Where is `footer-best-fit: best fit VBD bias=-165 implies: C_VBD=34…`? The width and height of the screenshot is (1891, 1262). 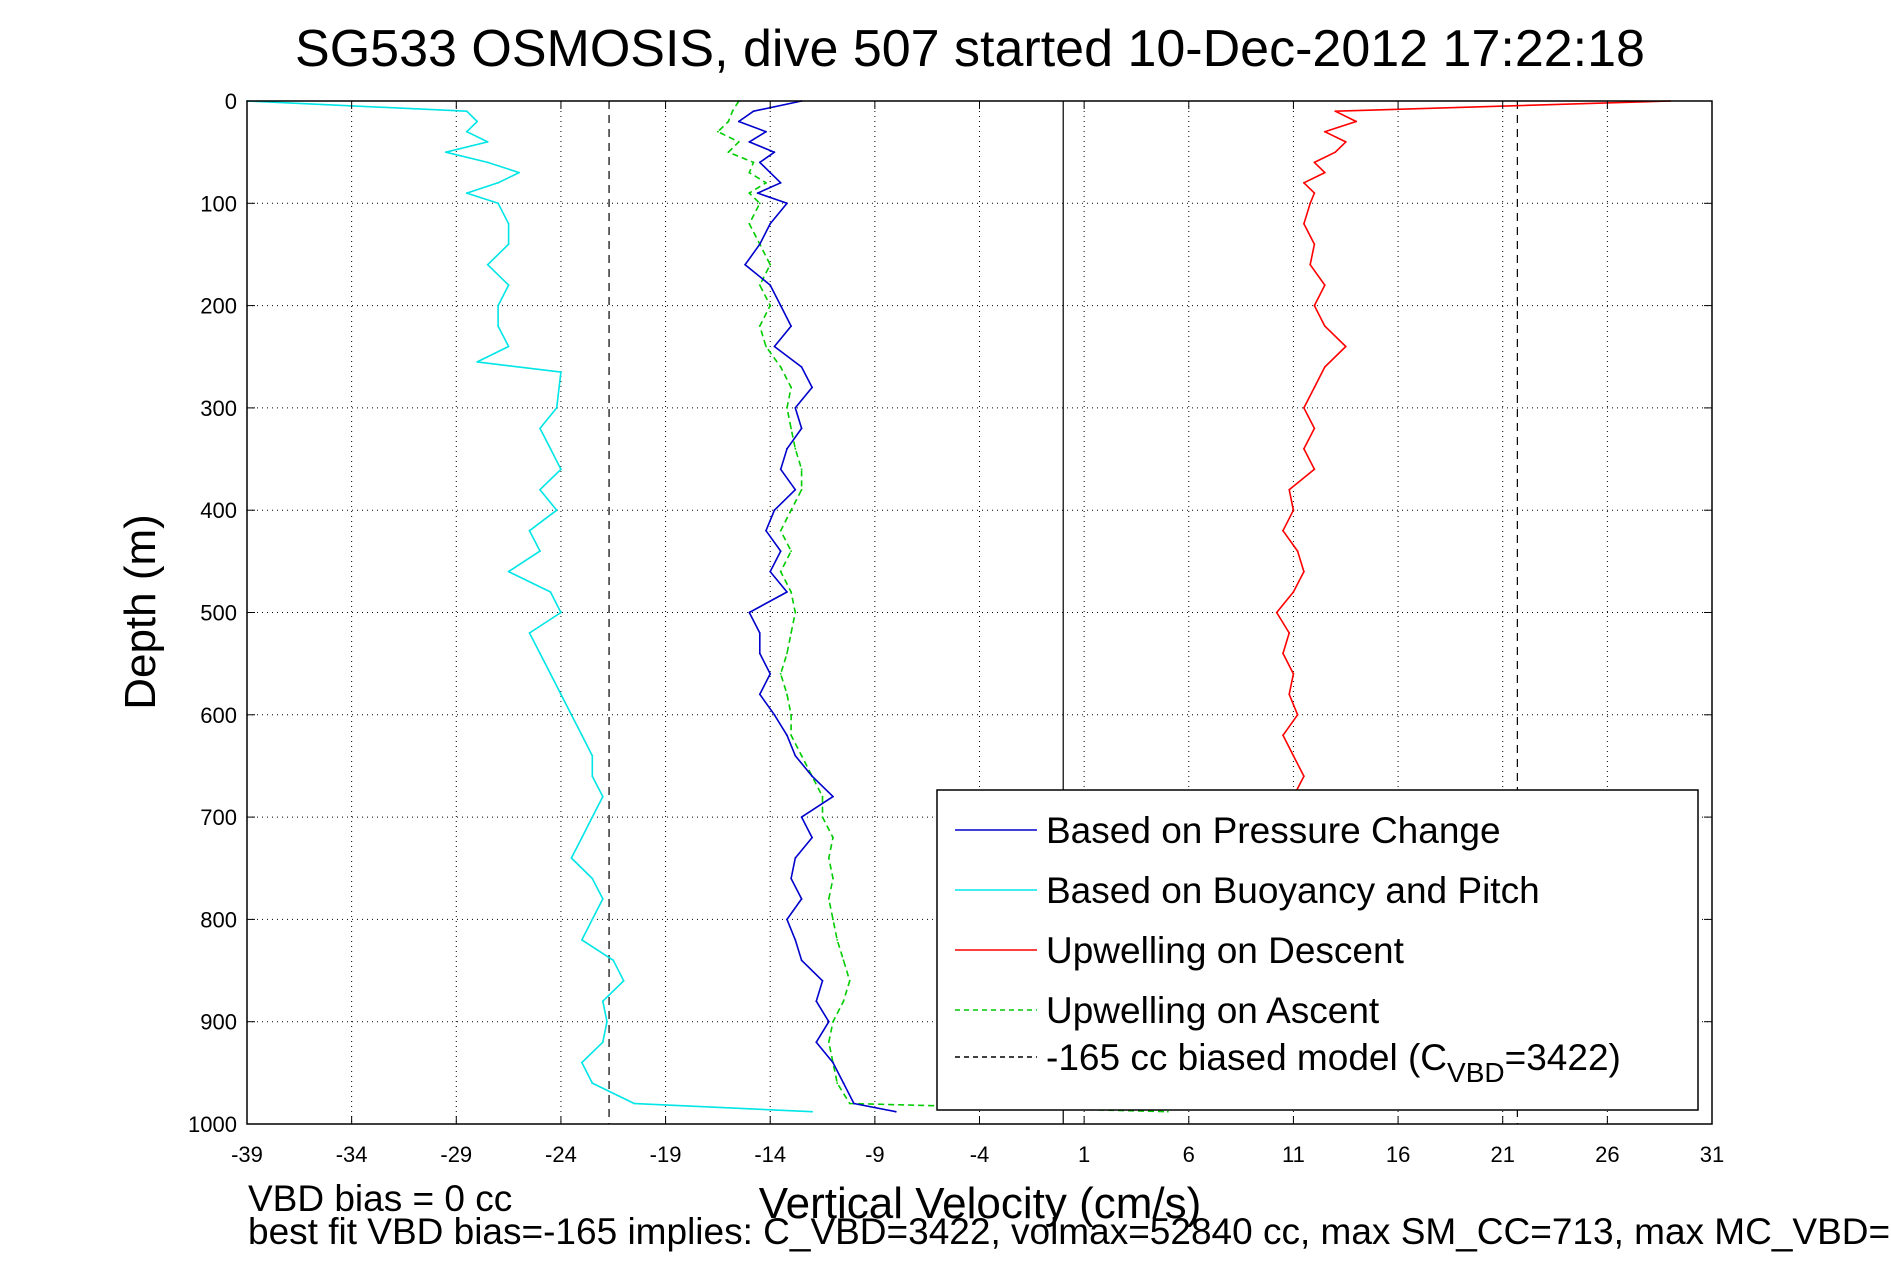 footer-best-fit: best fit VBD bias=-165 implies: C_VBD=34… is located at coordinates (1069, 1231).